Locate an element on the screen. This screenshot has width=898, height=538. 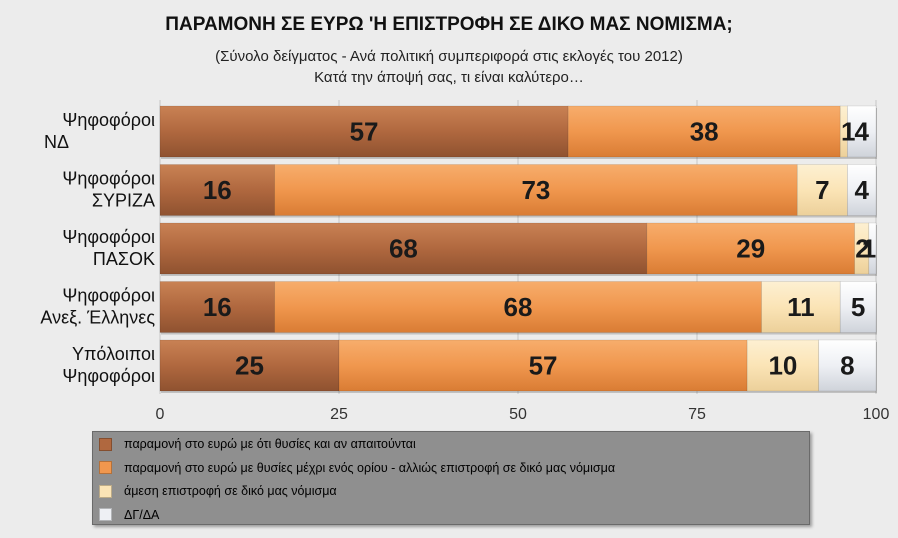
category-label: Ανεξ. Έλληνες is located at coordinates (97, 318).